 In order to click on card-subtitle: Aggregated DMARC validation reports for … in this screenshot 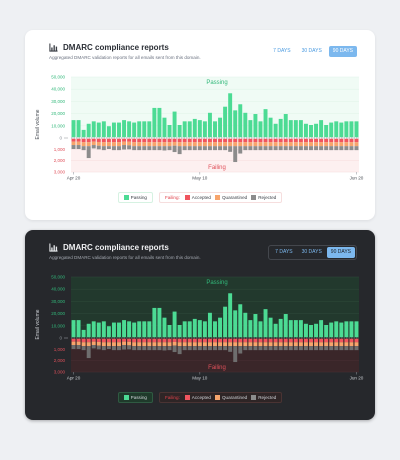, I will do `click(125, 57)`.